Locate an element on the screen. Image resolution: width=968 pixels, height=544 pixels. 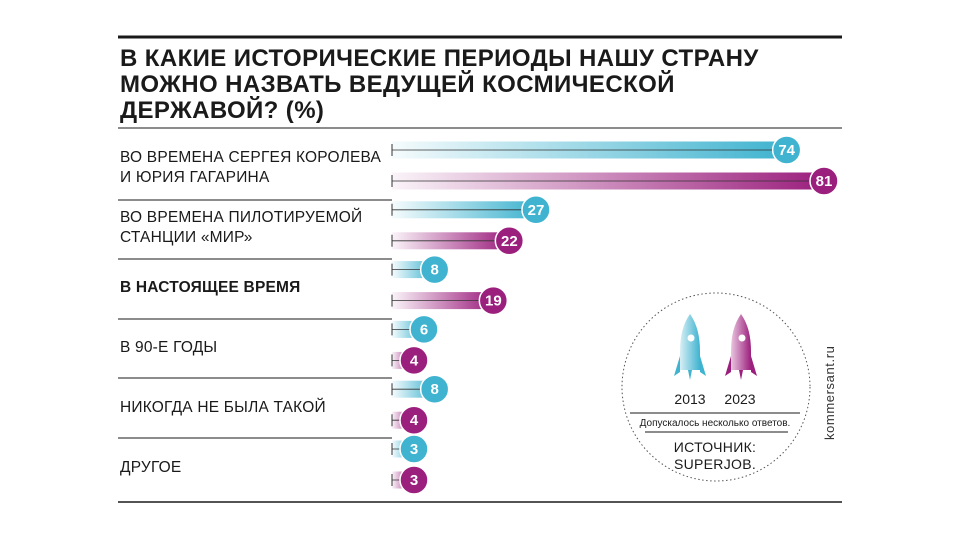
value-label-2023-3: 4 is located at coordinates (414, 360).